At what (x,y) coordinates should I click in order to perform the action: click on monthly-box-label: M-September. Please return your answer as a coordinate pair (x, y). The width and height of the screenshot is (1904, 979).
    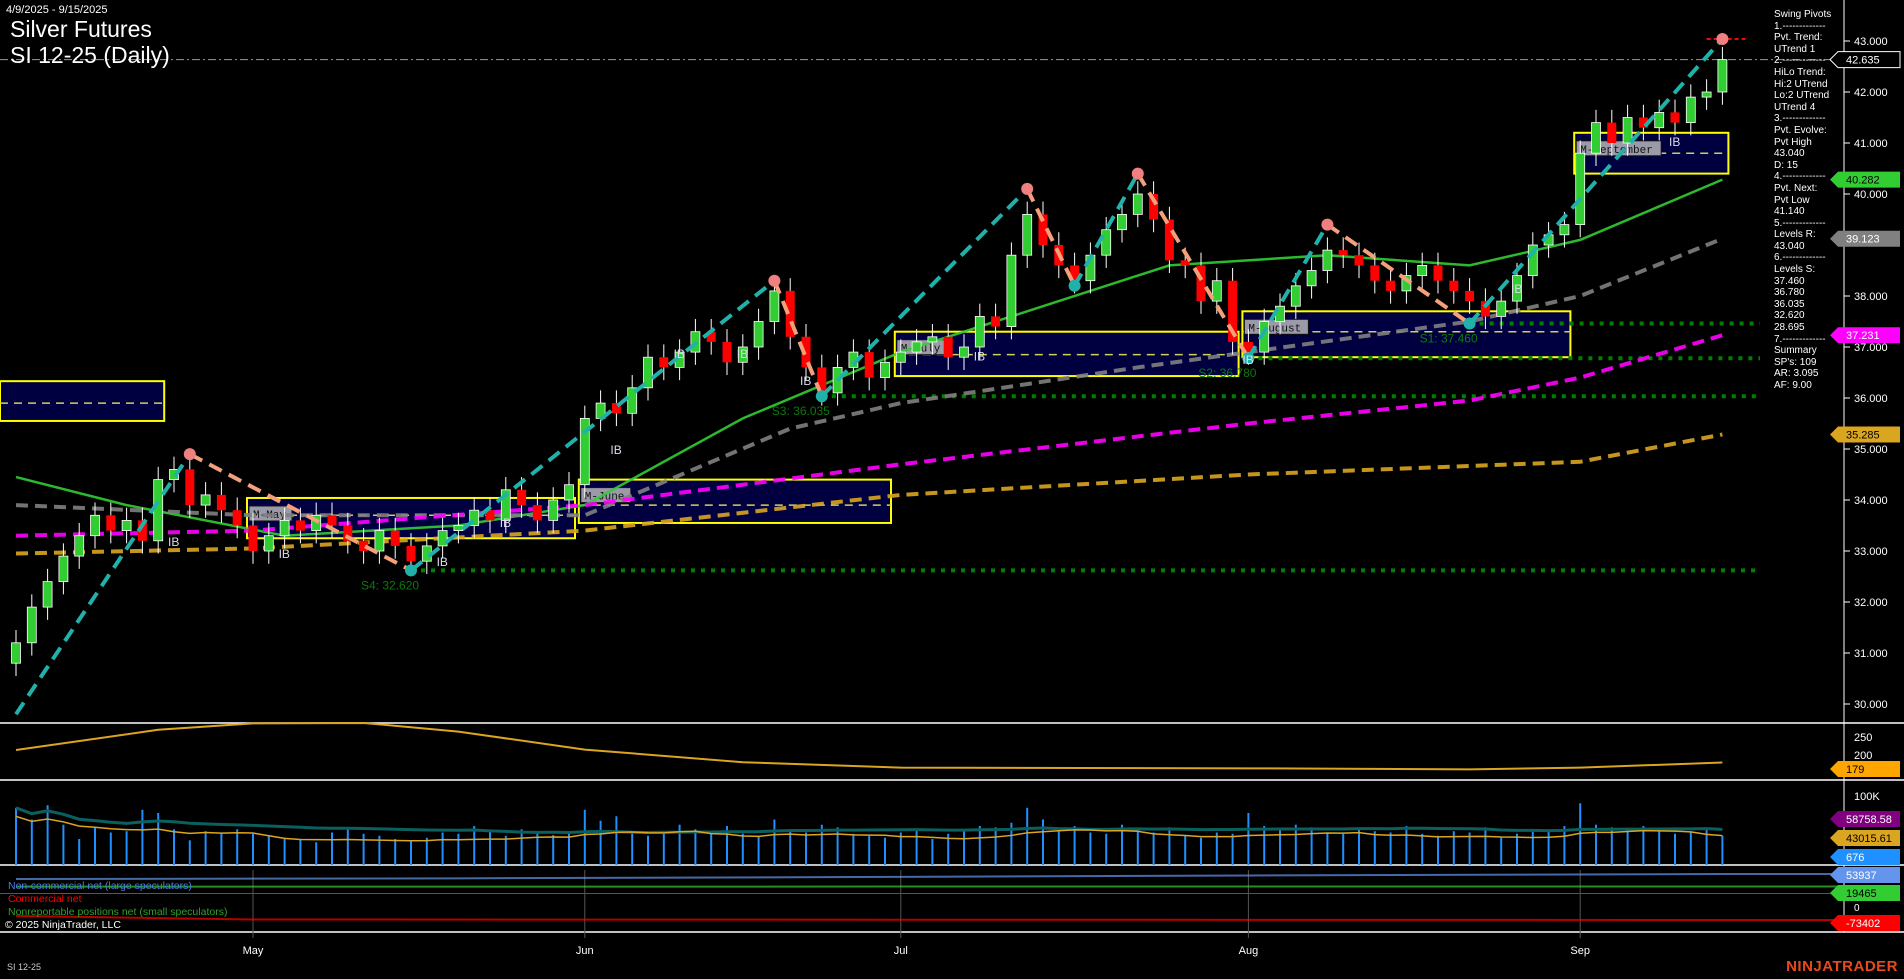
    Looking at the image, I should click on (1616, 151).